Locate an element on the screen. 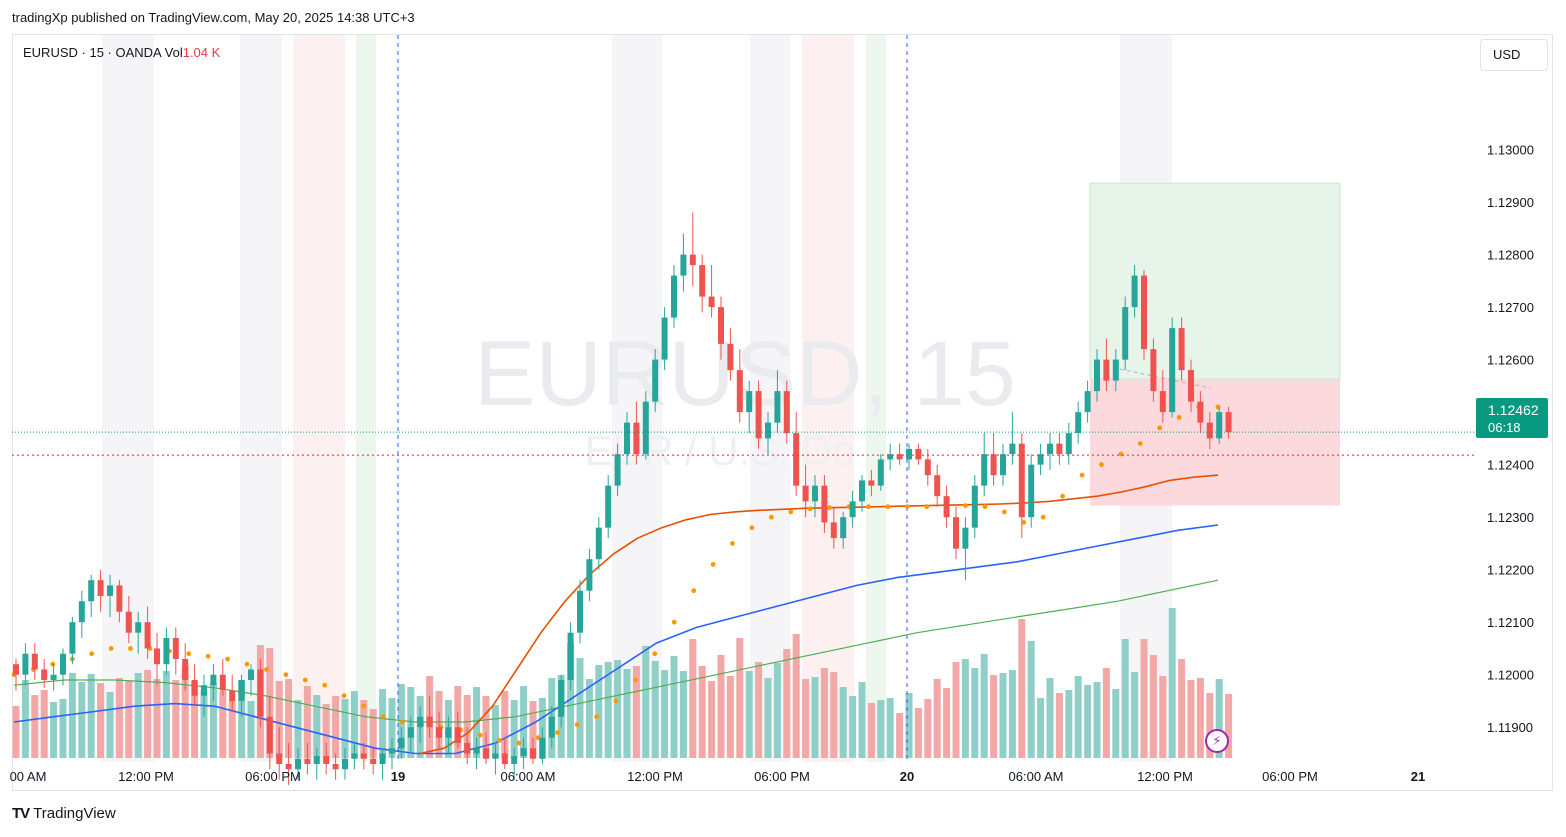 The width and height of the screenshot is (1566, 837). tradingview-brand: TV TradingView is located at coordinates (64, 813).